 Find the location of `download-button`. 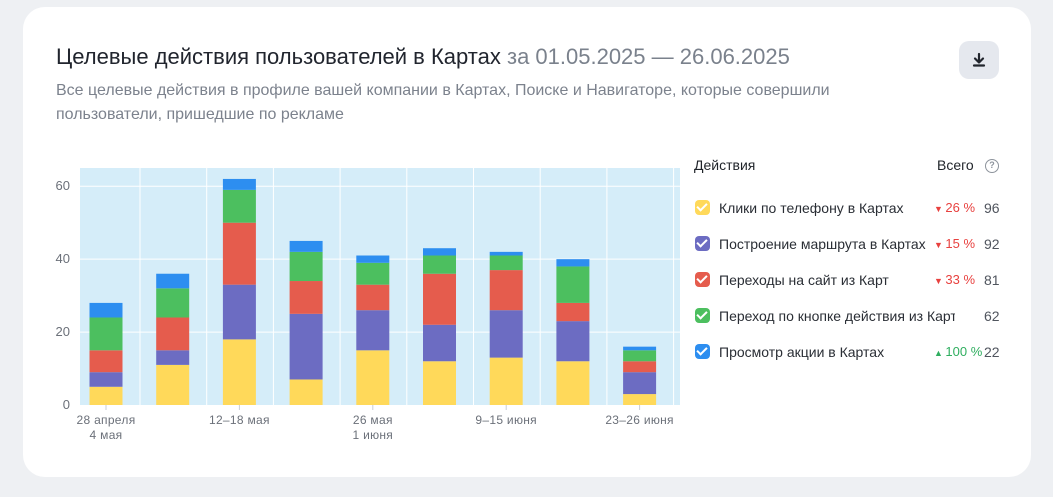

download-button is located at coordinates (979, 60).